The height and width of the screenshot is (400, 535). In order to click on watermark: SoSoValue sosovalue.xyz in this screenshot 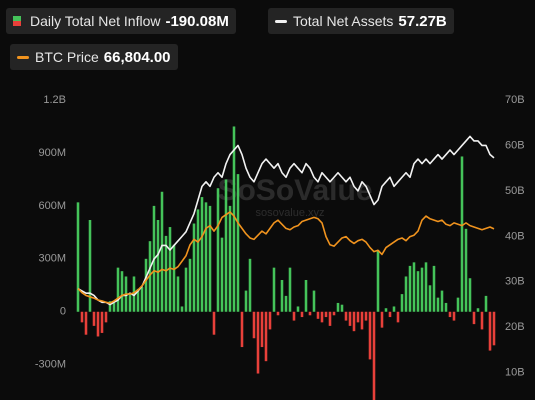, I will do `click(294, 196)`.